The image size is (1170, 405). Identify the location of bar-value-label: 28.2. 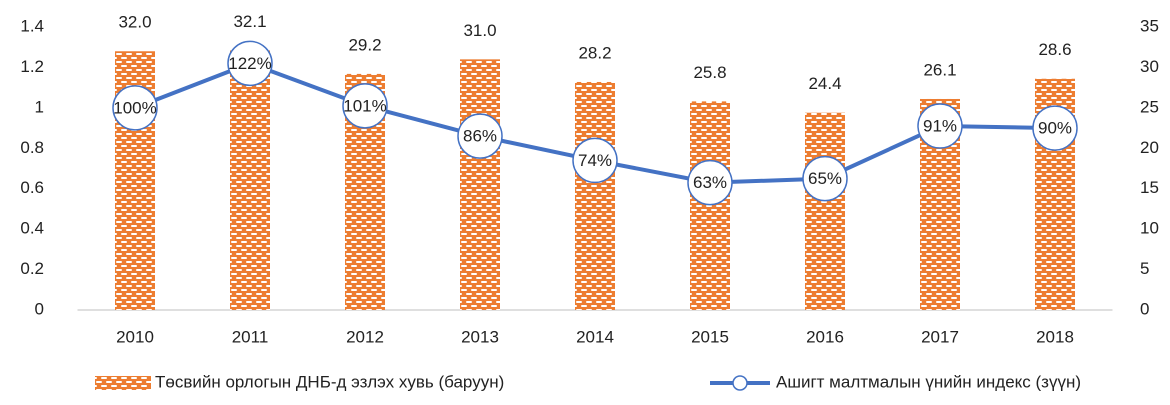
(594, 52).